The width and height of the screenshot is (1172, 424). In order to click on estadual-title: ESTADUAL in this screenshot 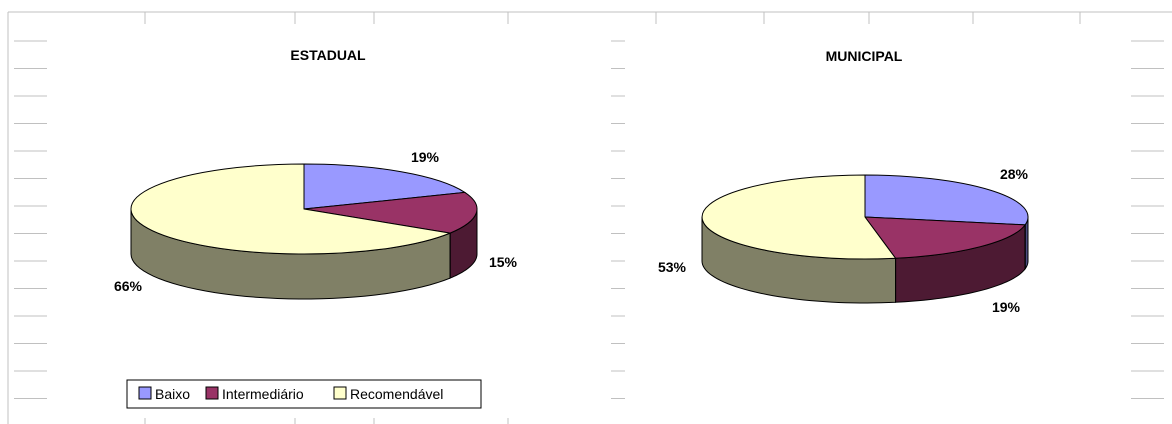, I will do `click(328, 55)`.